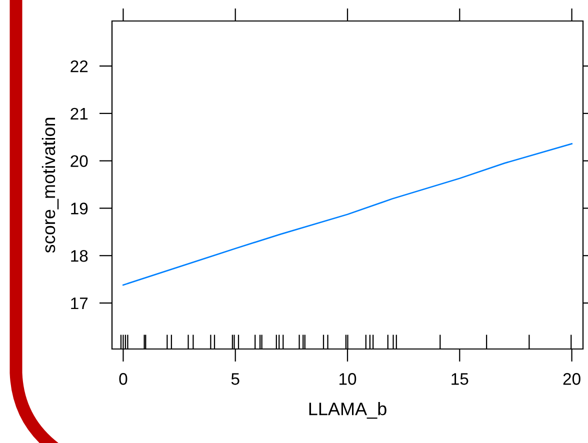 The image size is (588, 443). Describe the element at coordinates (123, 379) in the screenshot. I see `x-tick-label: 0` at that location.